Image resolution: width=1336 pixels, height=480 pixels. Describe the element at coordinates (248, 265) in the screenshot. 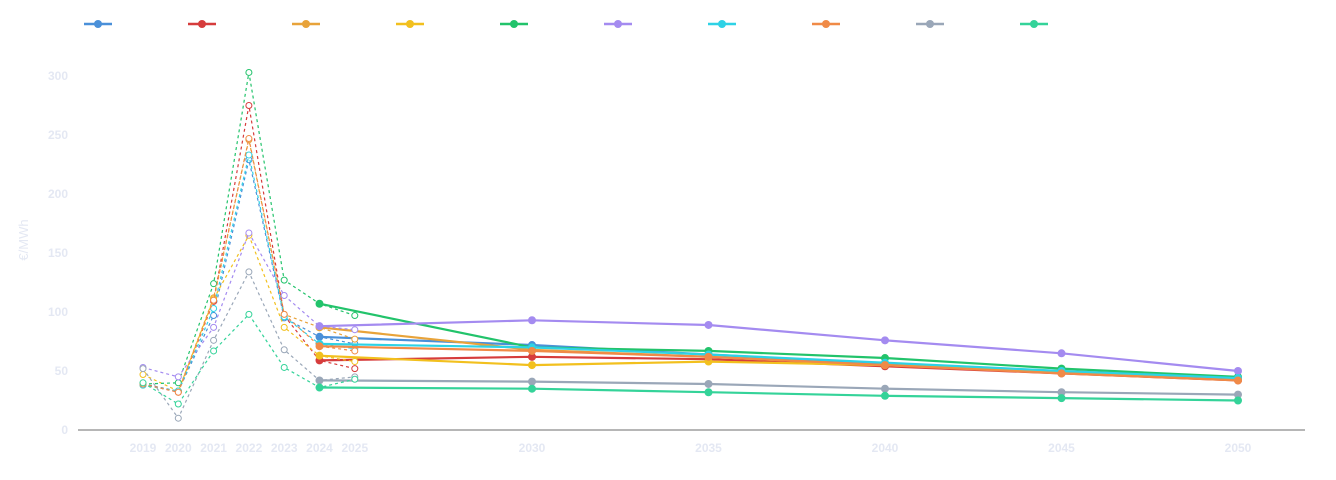

I see `historical-line` at that location.